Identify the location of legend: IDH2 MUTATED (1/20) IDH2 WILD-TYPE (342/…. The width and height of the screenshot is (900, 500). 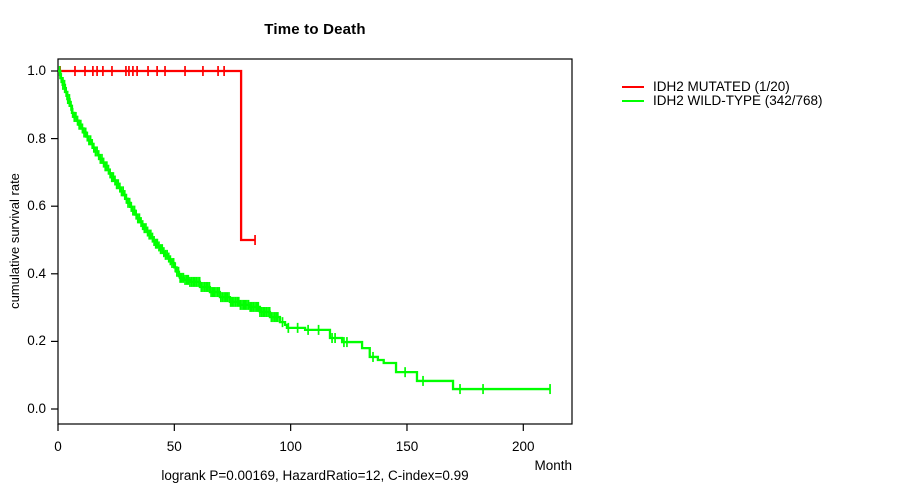
(722, 94).